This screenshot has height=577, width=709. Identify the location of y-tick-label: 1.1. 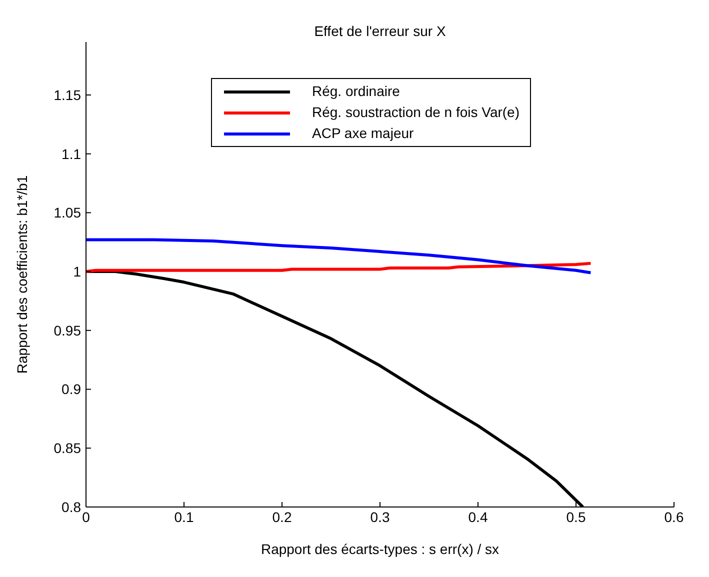
(72, 154).